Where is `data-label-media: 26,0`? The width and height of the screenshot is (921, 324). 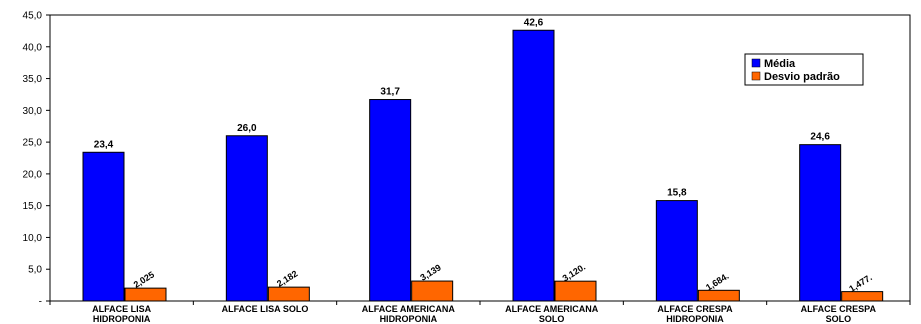
data-label-media: 26,0 is located at coordinates (247, 128).